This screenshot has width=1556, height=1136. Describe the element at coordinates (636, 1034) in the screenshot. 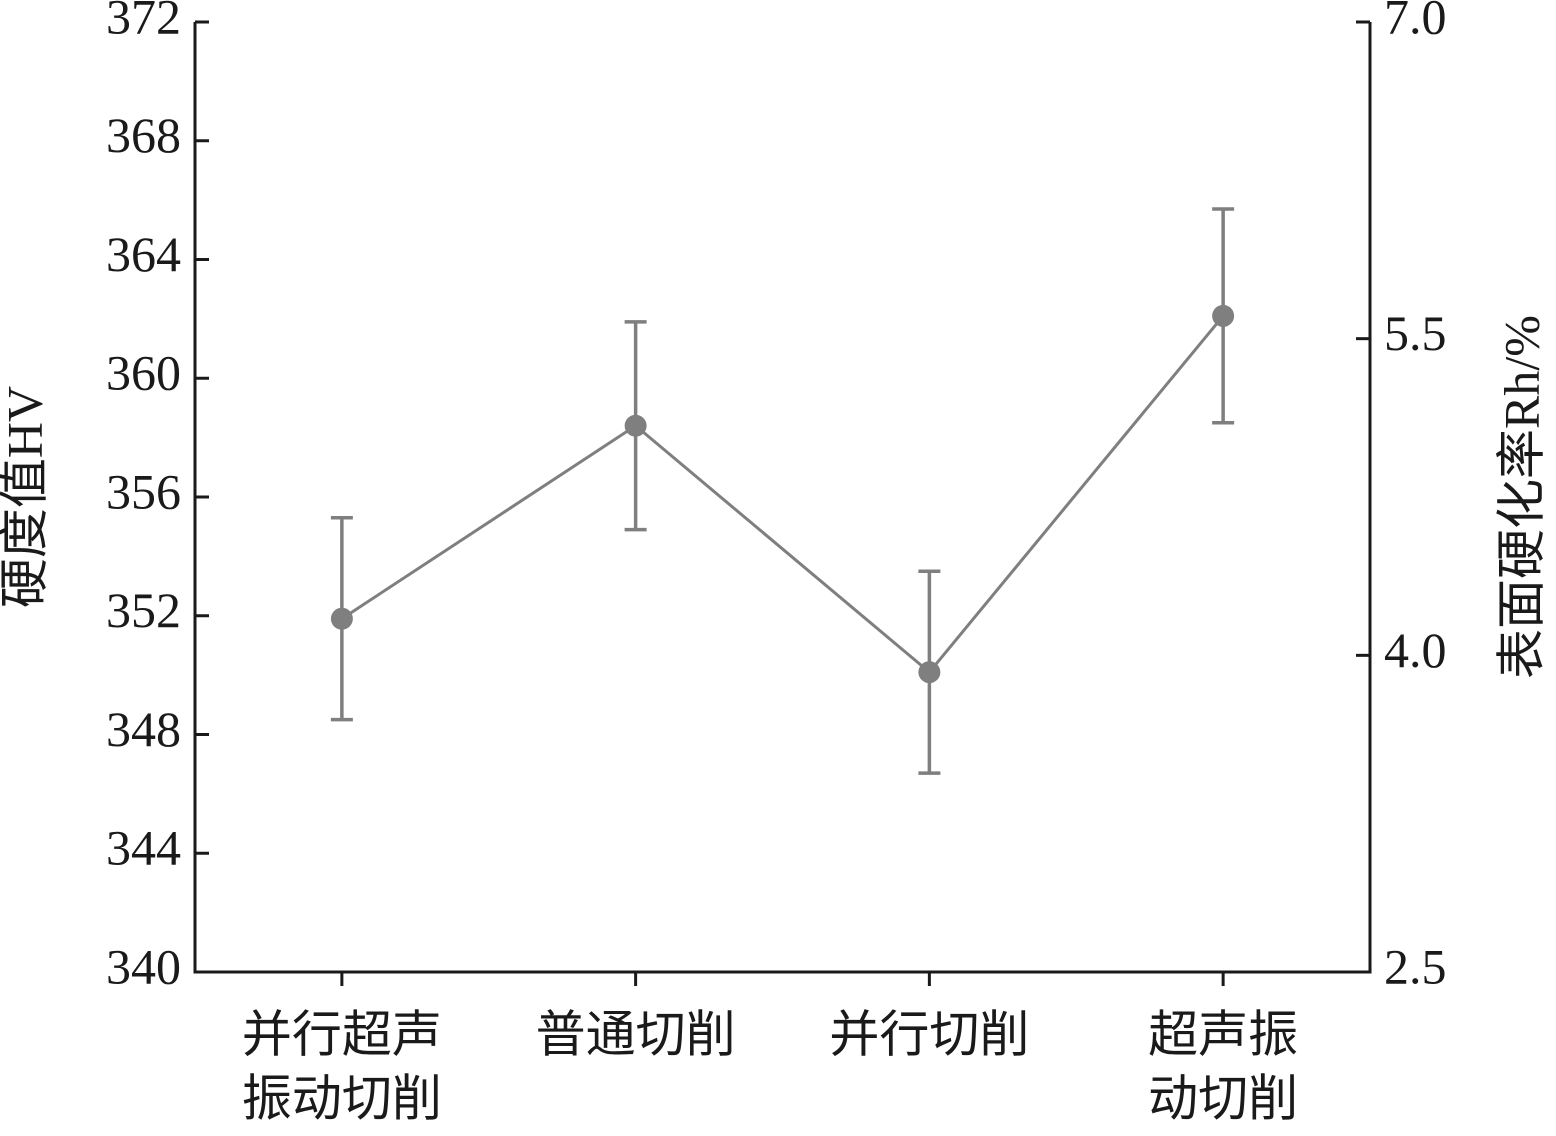

I see `x-tick-label: 普通切削` at that location.